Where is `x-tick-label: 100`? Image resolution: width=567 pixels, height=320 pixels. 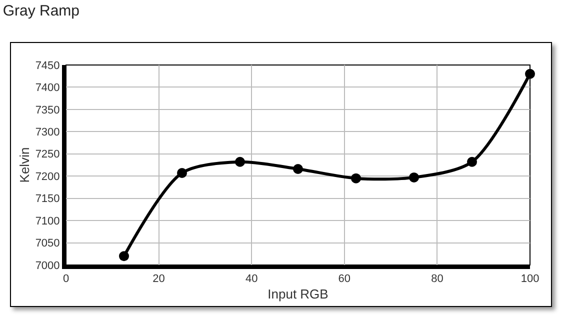
x-tick-label: 100 is located at coordinates (530, 279).